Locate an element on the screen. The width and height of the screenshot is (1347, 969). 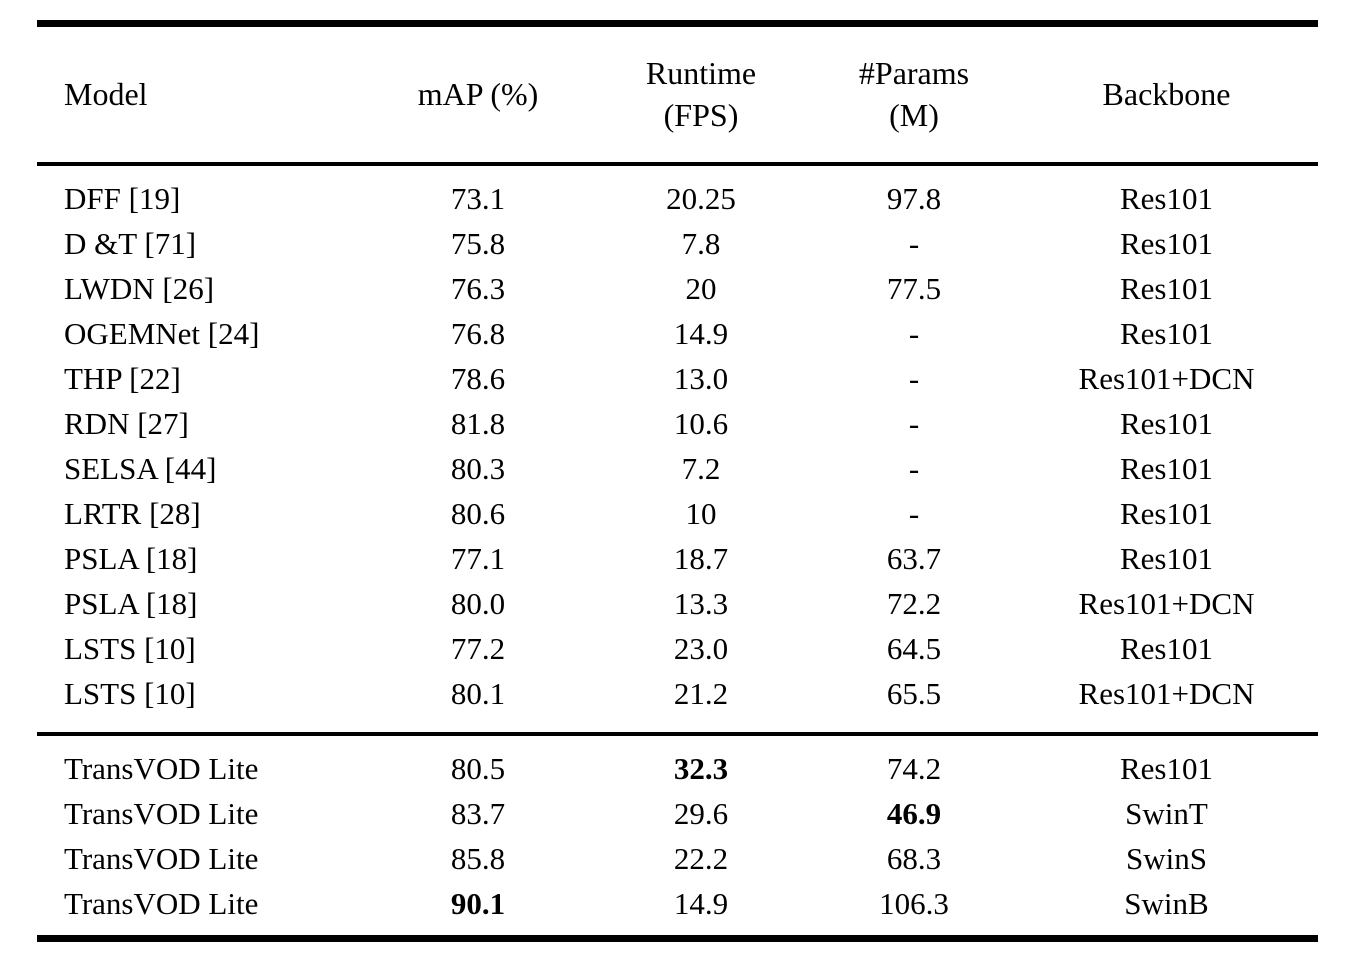
cell-runtime: 10 is located at coordinates (701, 513).